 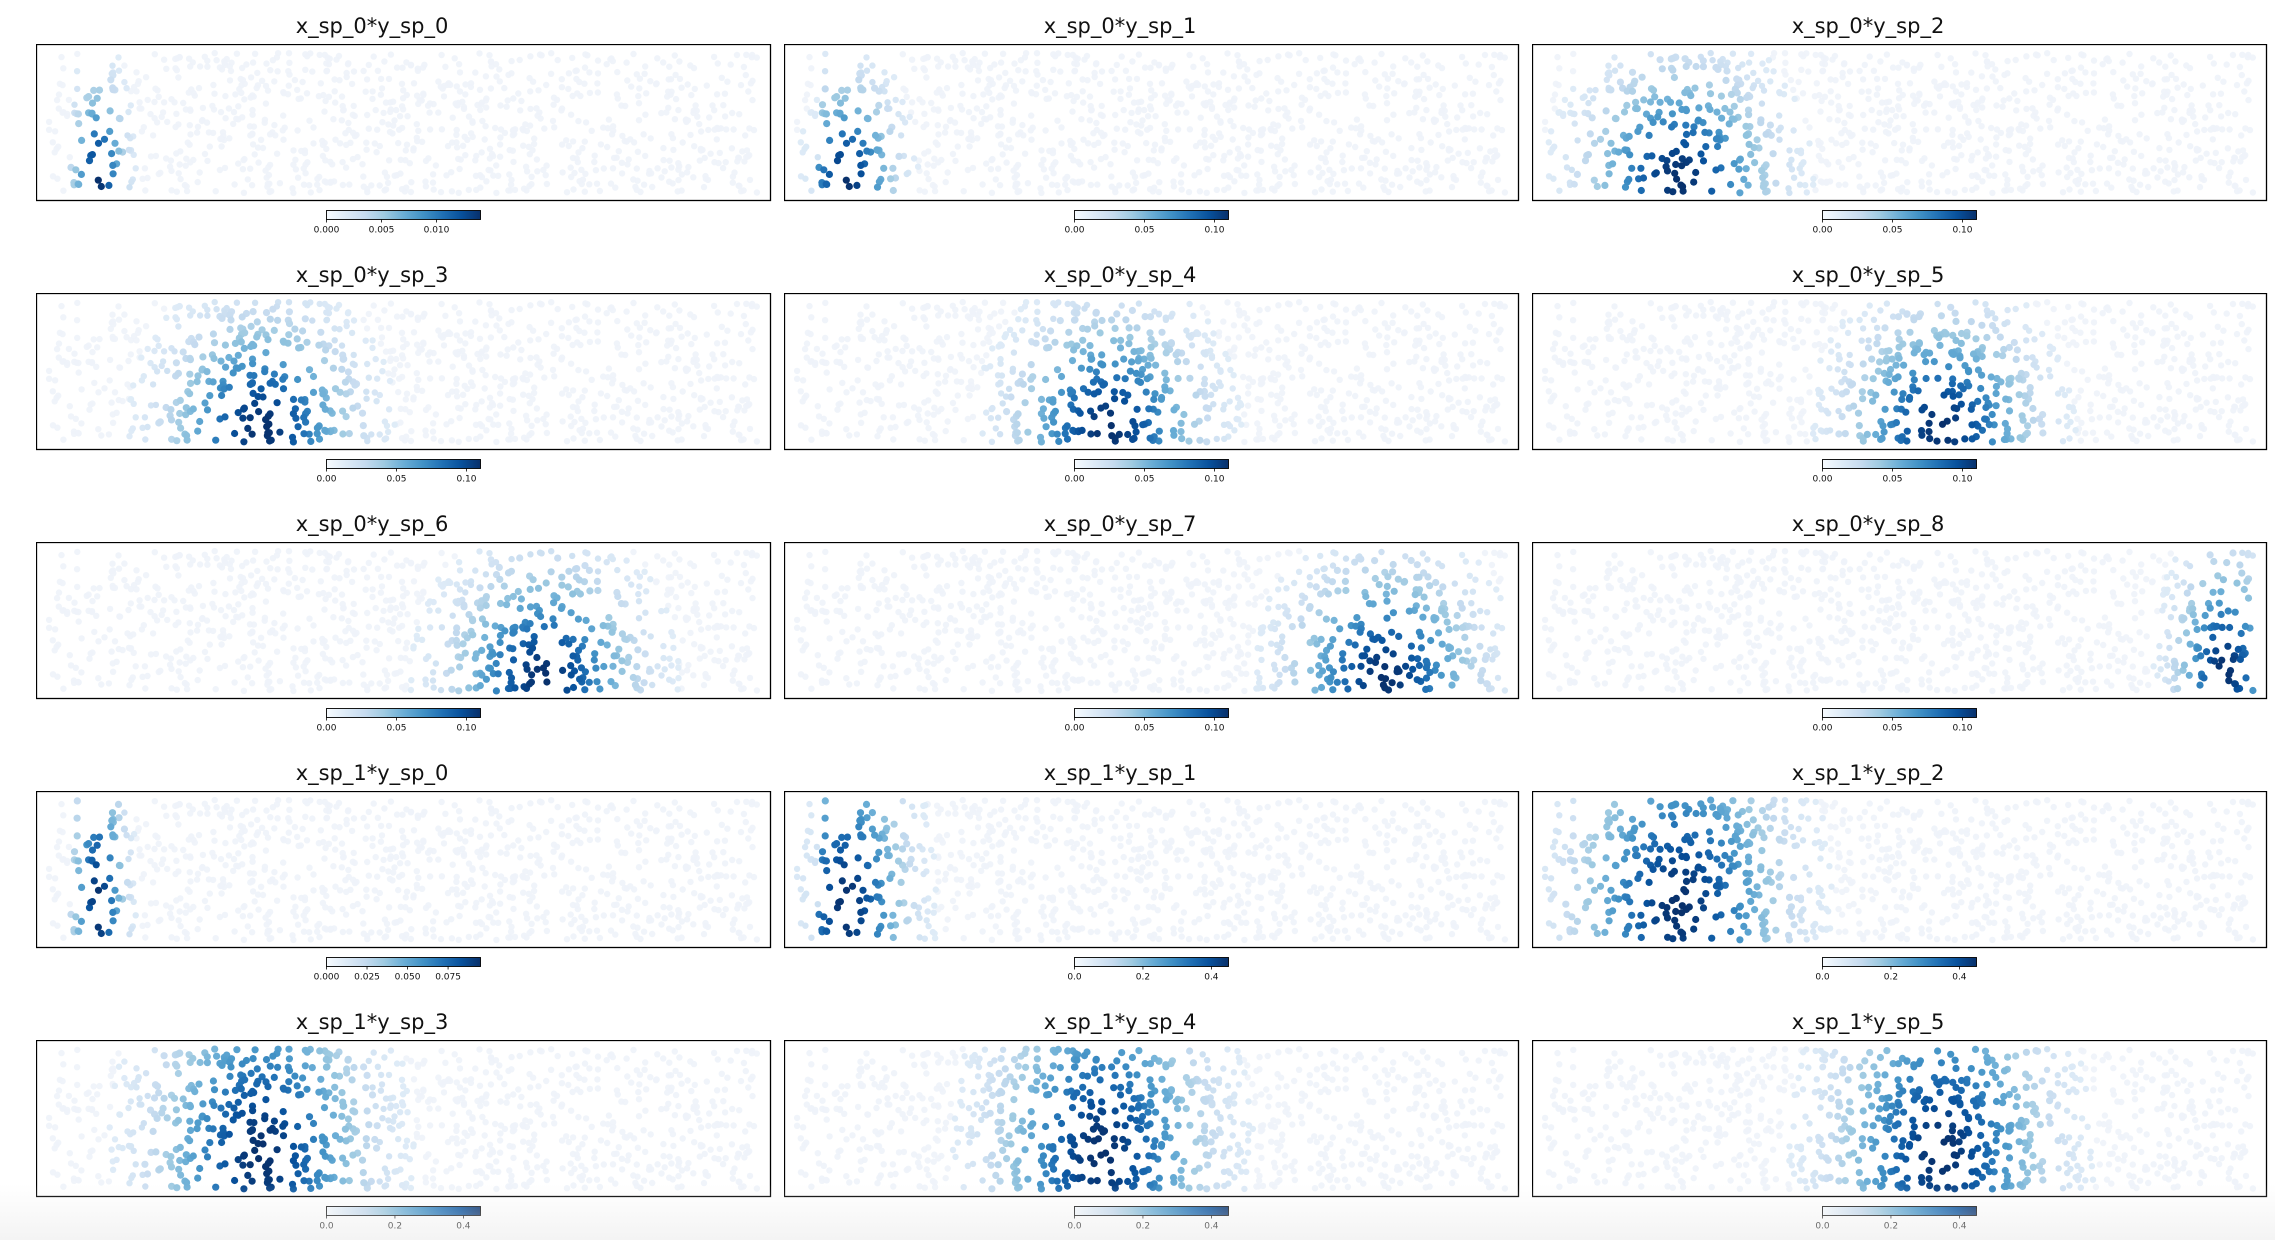 What do you see at coordinates (1120, 275) in the screenshot?
I see `subplot-title: x_sp_0*y_sp_4` at bounding box center [1120, 275].